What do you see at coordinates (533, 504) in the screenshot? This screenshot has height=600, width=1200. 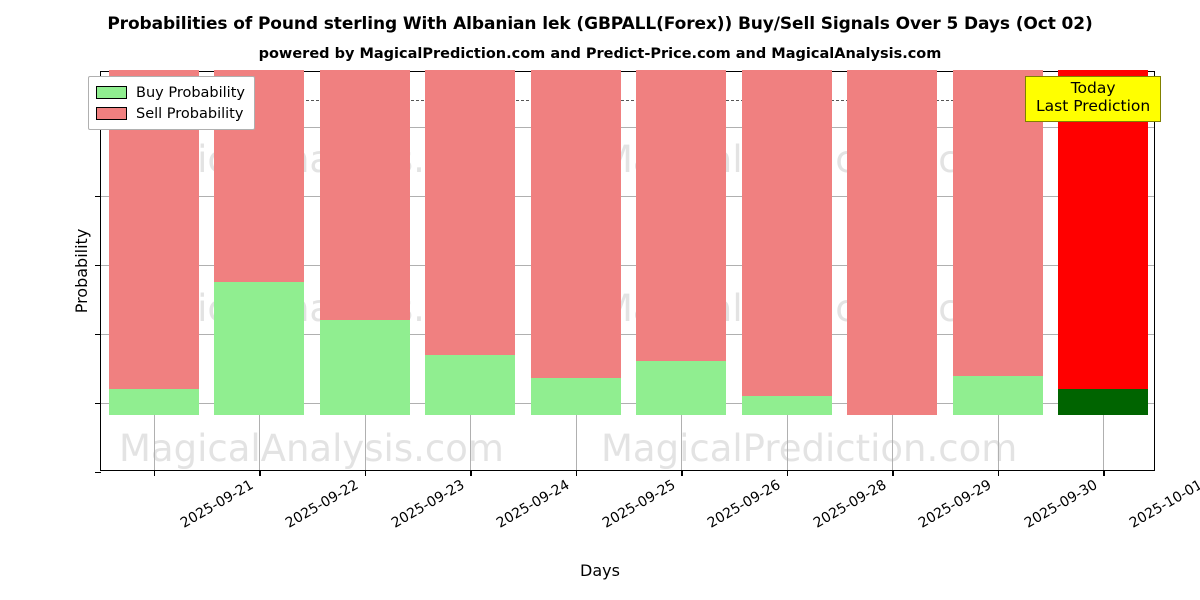 I see `x-tick-label: 2025-09-24` at bounding box center [533, 504].